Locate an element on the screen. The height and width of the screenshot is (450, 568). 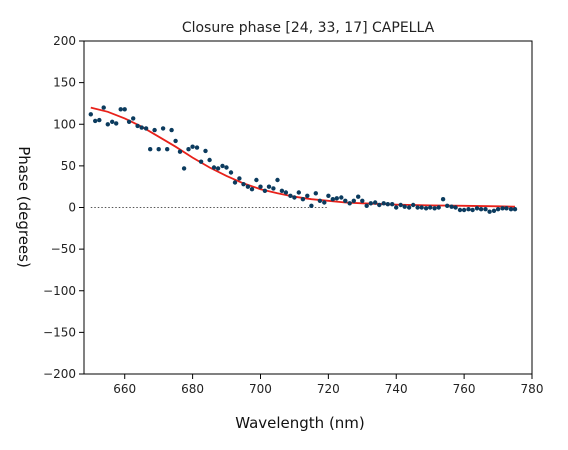
x-tick-label: 720 is located at coordinates (328, 389).